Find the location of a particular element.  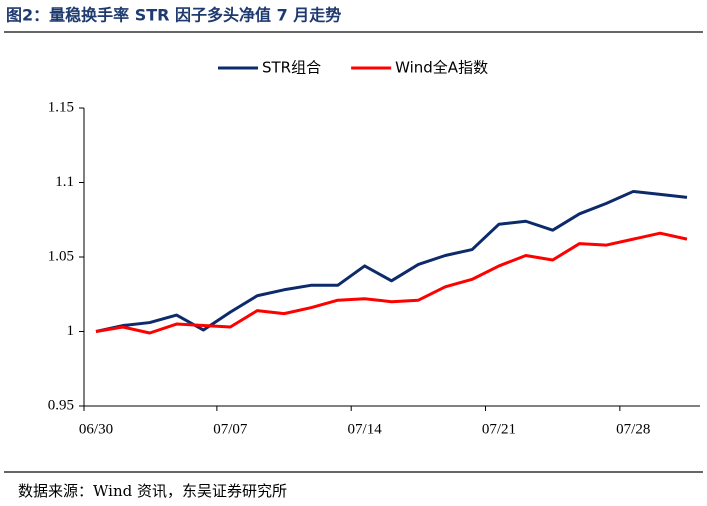

y-tick-label: 1 is located at coordinates (71, 331).